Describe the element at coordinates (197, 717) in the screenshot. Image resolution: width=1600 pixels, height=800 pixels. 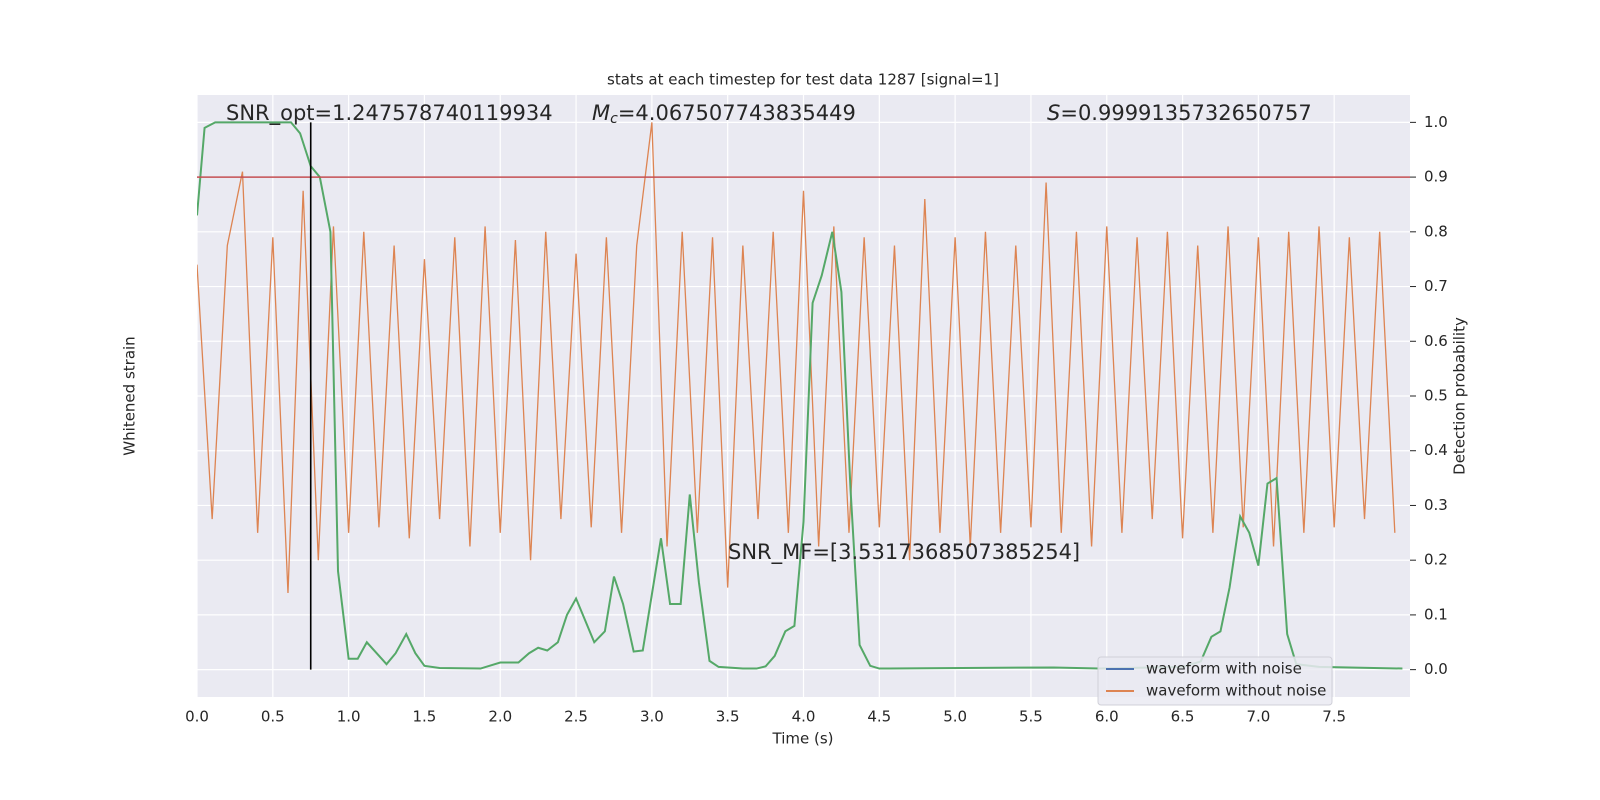
I see `x-tick-label: 0.0` at that location.